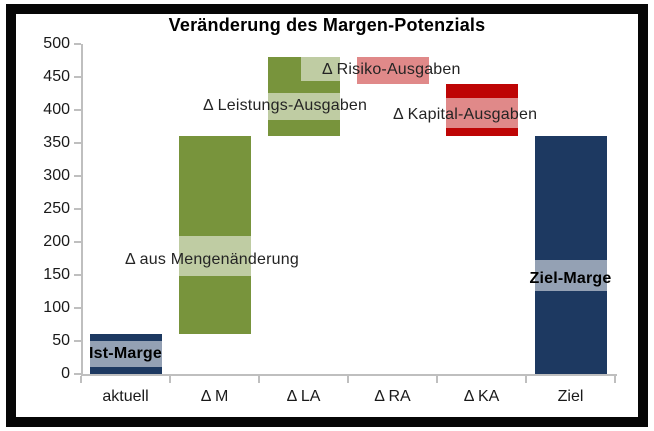 The image size is (654, 431). I want to click on bar-corner-label-band, so click(320, 69).